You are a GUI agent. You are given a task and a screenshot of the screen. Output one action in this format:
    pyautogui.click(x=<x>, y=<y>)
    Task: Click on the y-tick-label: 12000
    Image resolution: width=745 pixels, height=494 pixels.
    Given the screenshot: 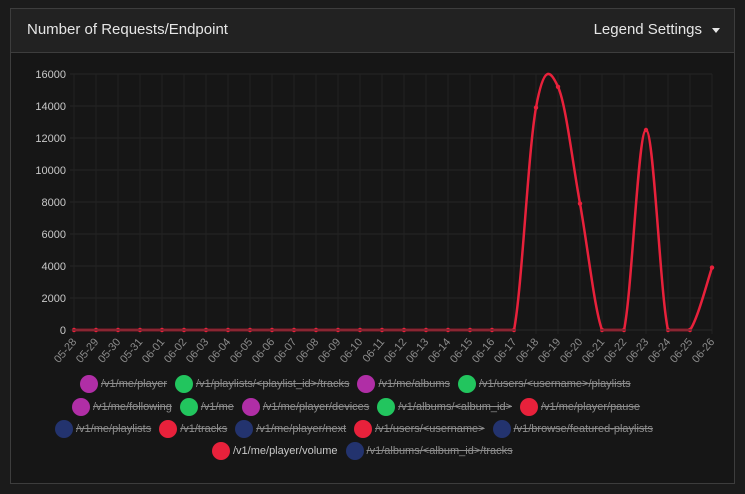 What is the action you would take?
    pyautogui.click(x=50, y=139)
    